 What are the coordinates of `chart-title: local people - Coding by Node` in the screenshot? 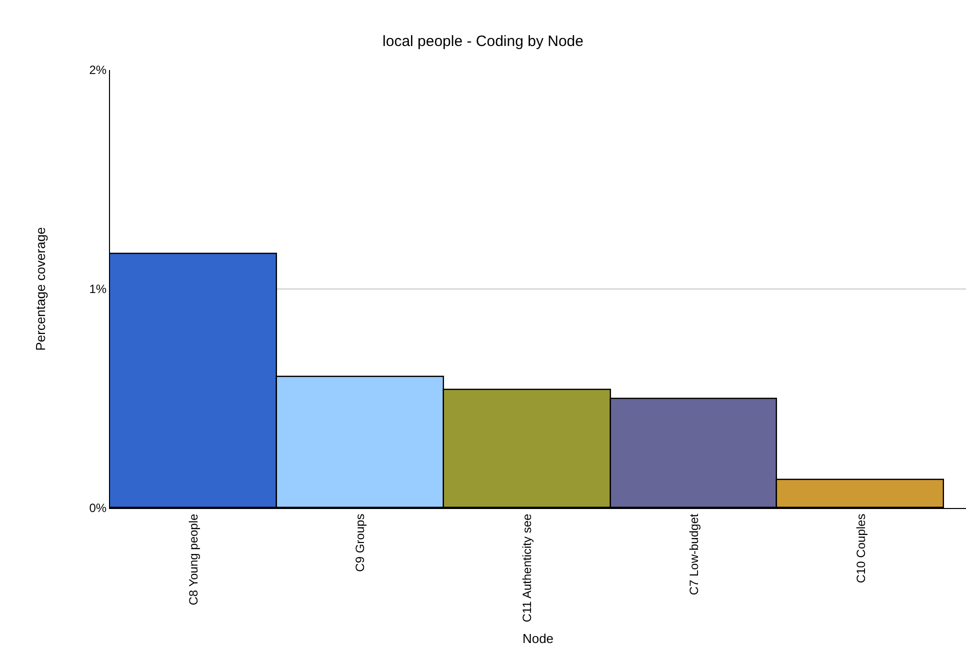 It's located at (483, 41).